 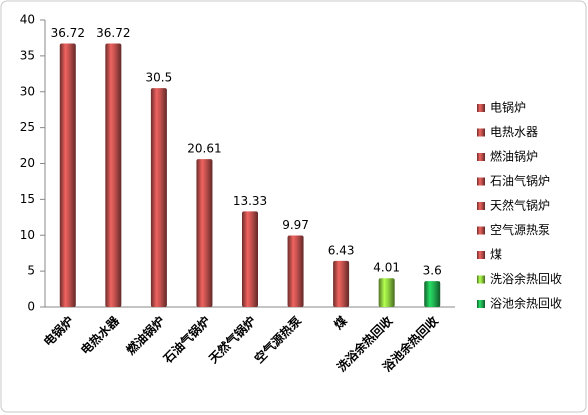 I want to click on value-label: 13.33, so click(x=250, y=201).